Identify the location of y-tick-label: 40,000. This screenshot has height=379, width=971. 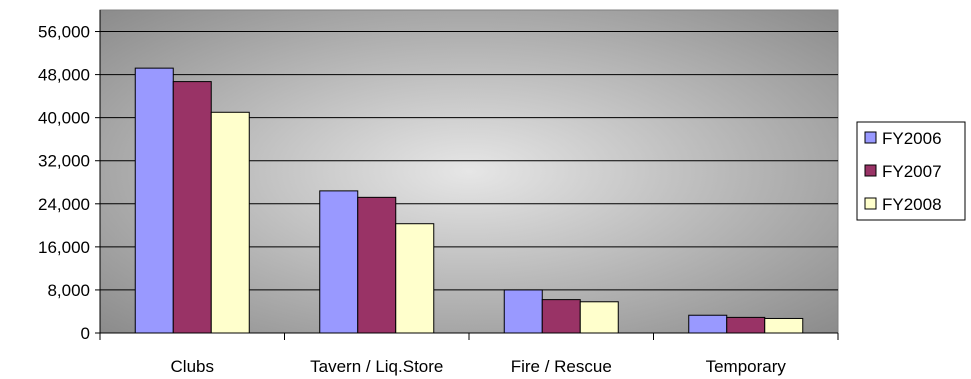
(64, 118).